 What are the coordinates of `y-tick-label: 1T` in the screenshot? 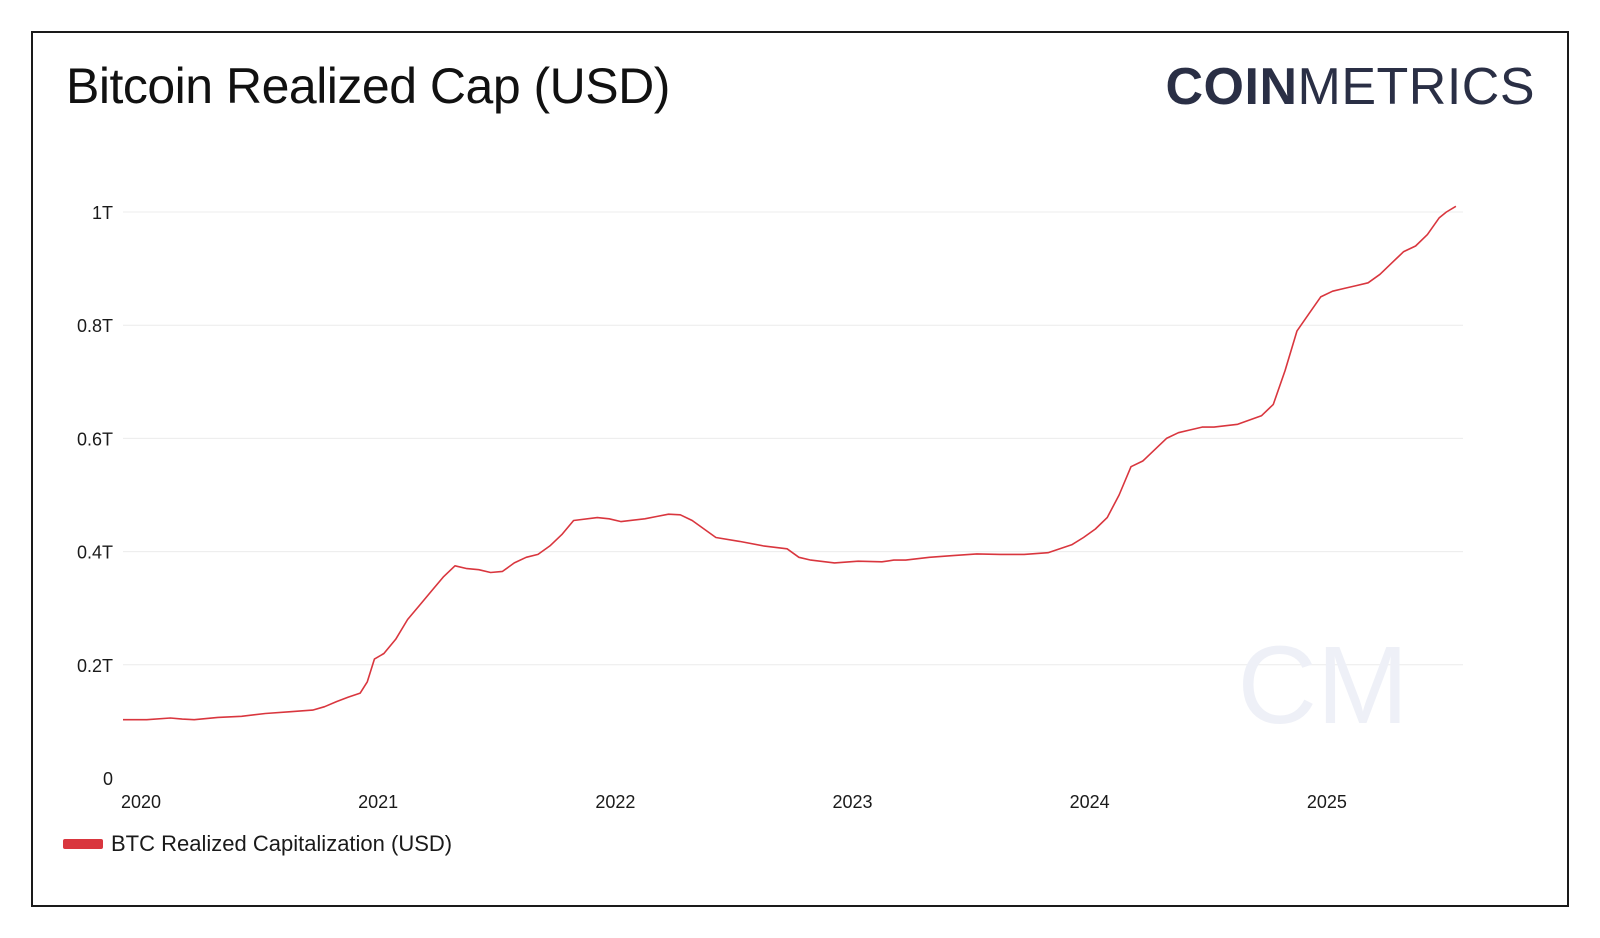 It's located at (102, 213).